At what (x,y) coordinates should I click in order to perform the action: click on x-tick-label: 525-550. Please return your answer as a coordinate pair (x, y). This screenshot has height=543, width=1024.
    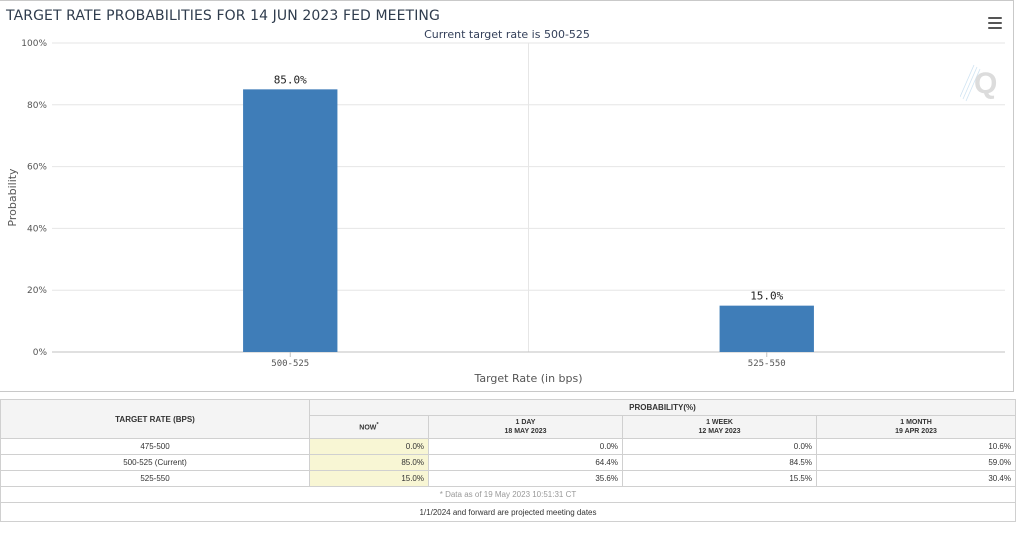
    Looking at the image, I should click on (767, 364).